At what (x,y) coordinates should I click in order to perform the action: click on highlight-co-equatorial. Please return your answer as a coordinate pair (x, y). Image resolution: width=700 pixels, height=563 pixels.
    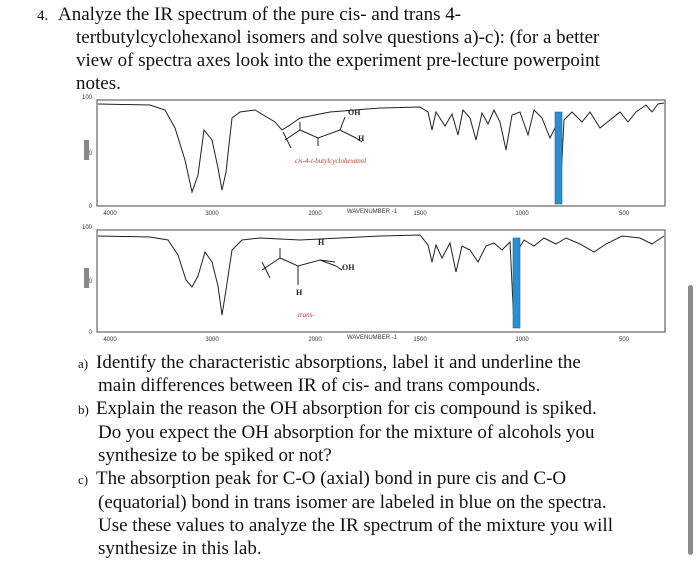
    Looking at the image, I should click on (516, 283).